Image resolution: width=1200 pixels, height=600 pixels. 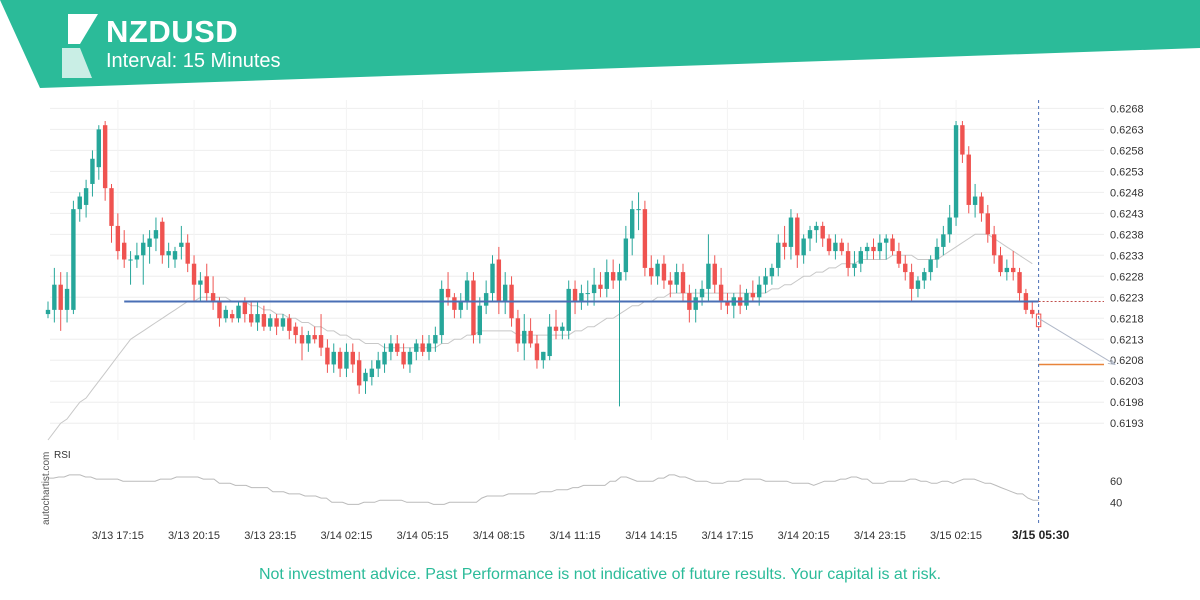 I want to click on y-tick-label: 0.6263, so click(x=1127, y=130).